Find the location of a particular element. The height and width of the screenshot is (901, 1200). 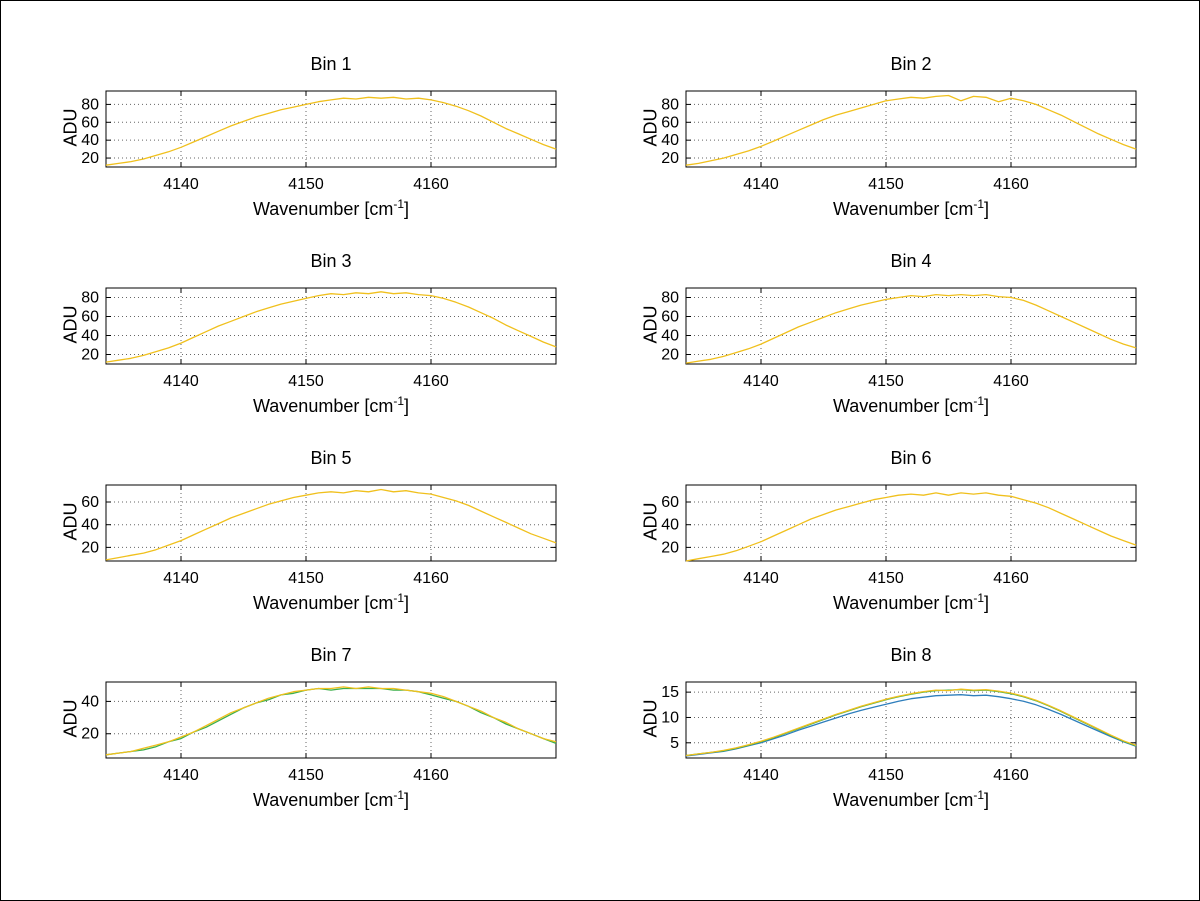

plot-title-bin-7: Bin 7 is located at coordinates (331, 655).